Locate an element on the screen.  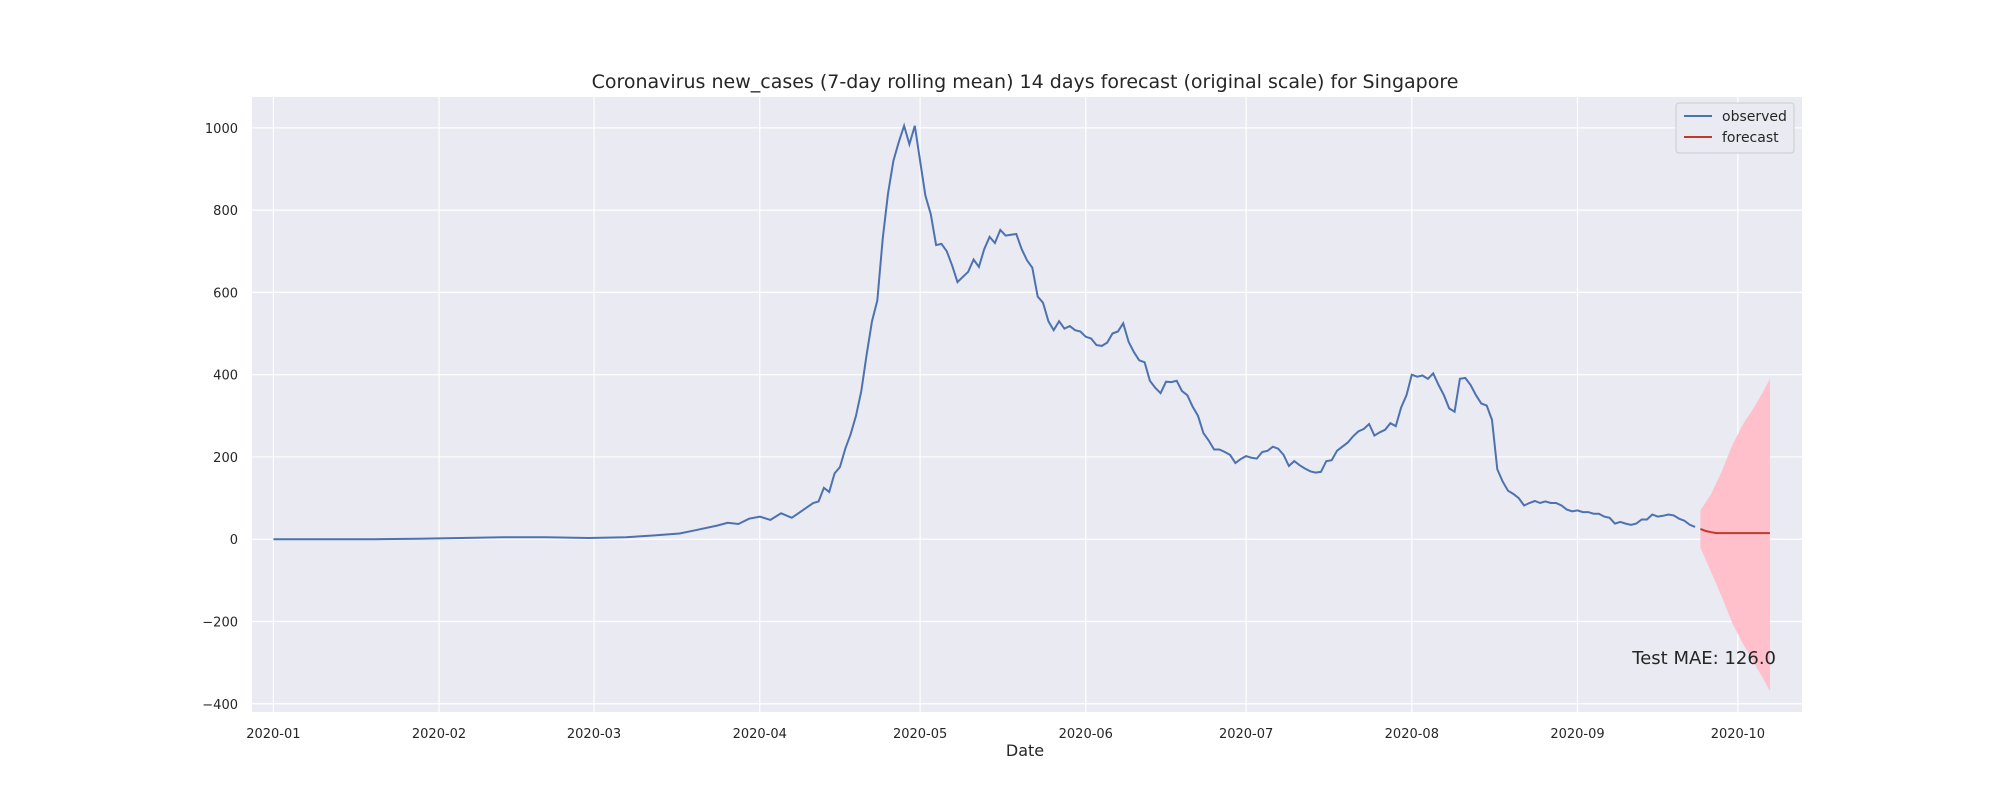
x-tick-label: 2020-07 is located at coordinates (1246, 734).